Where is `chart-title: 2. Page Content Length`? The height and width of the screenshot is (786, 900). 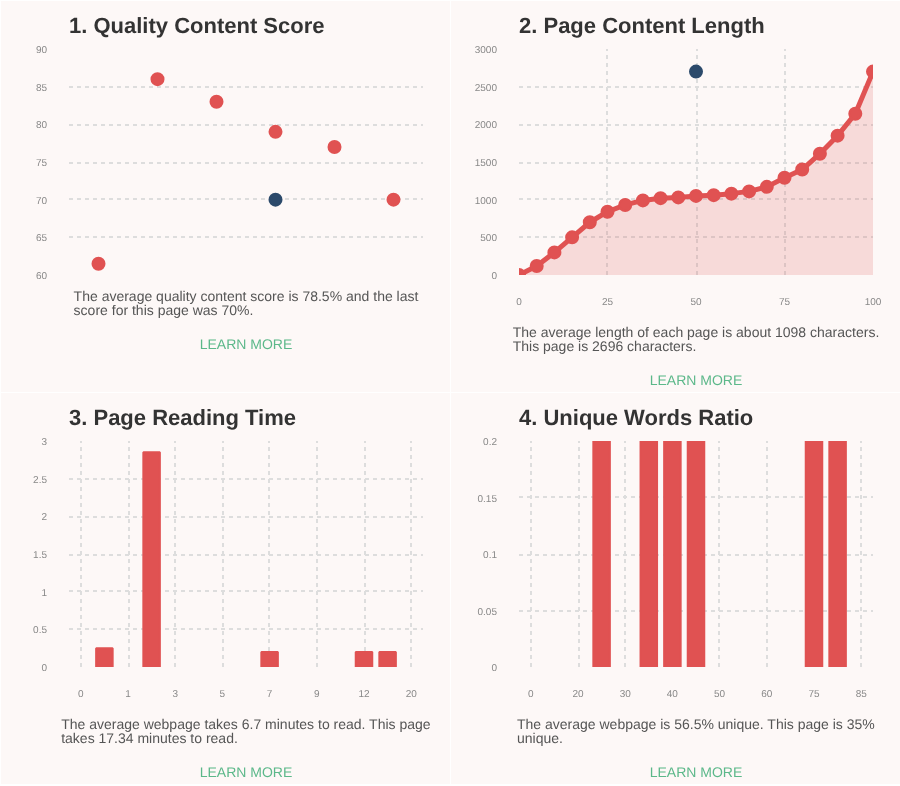 chart-title: 2. Page Content Length is located at coordinates (642, 27).